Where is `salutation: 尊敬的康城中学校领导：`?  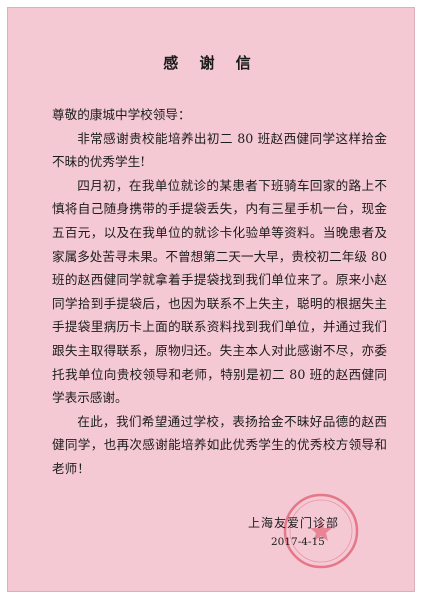 salutation: 尊敬的康城中学校领导： is located at coordinates (121, 114).